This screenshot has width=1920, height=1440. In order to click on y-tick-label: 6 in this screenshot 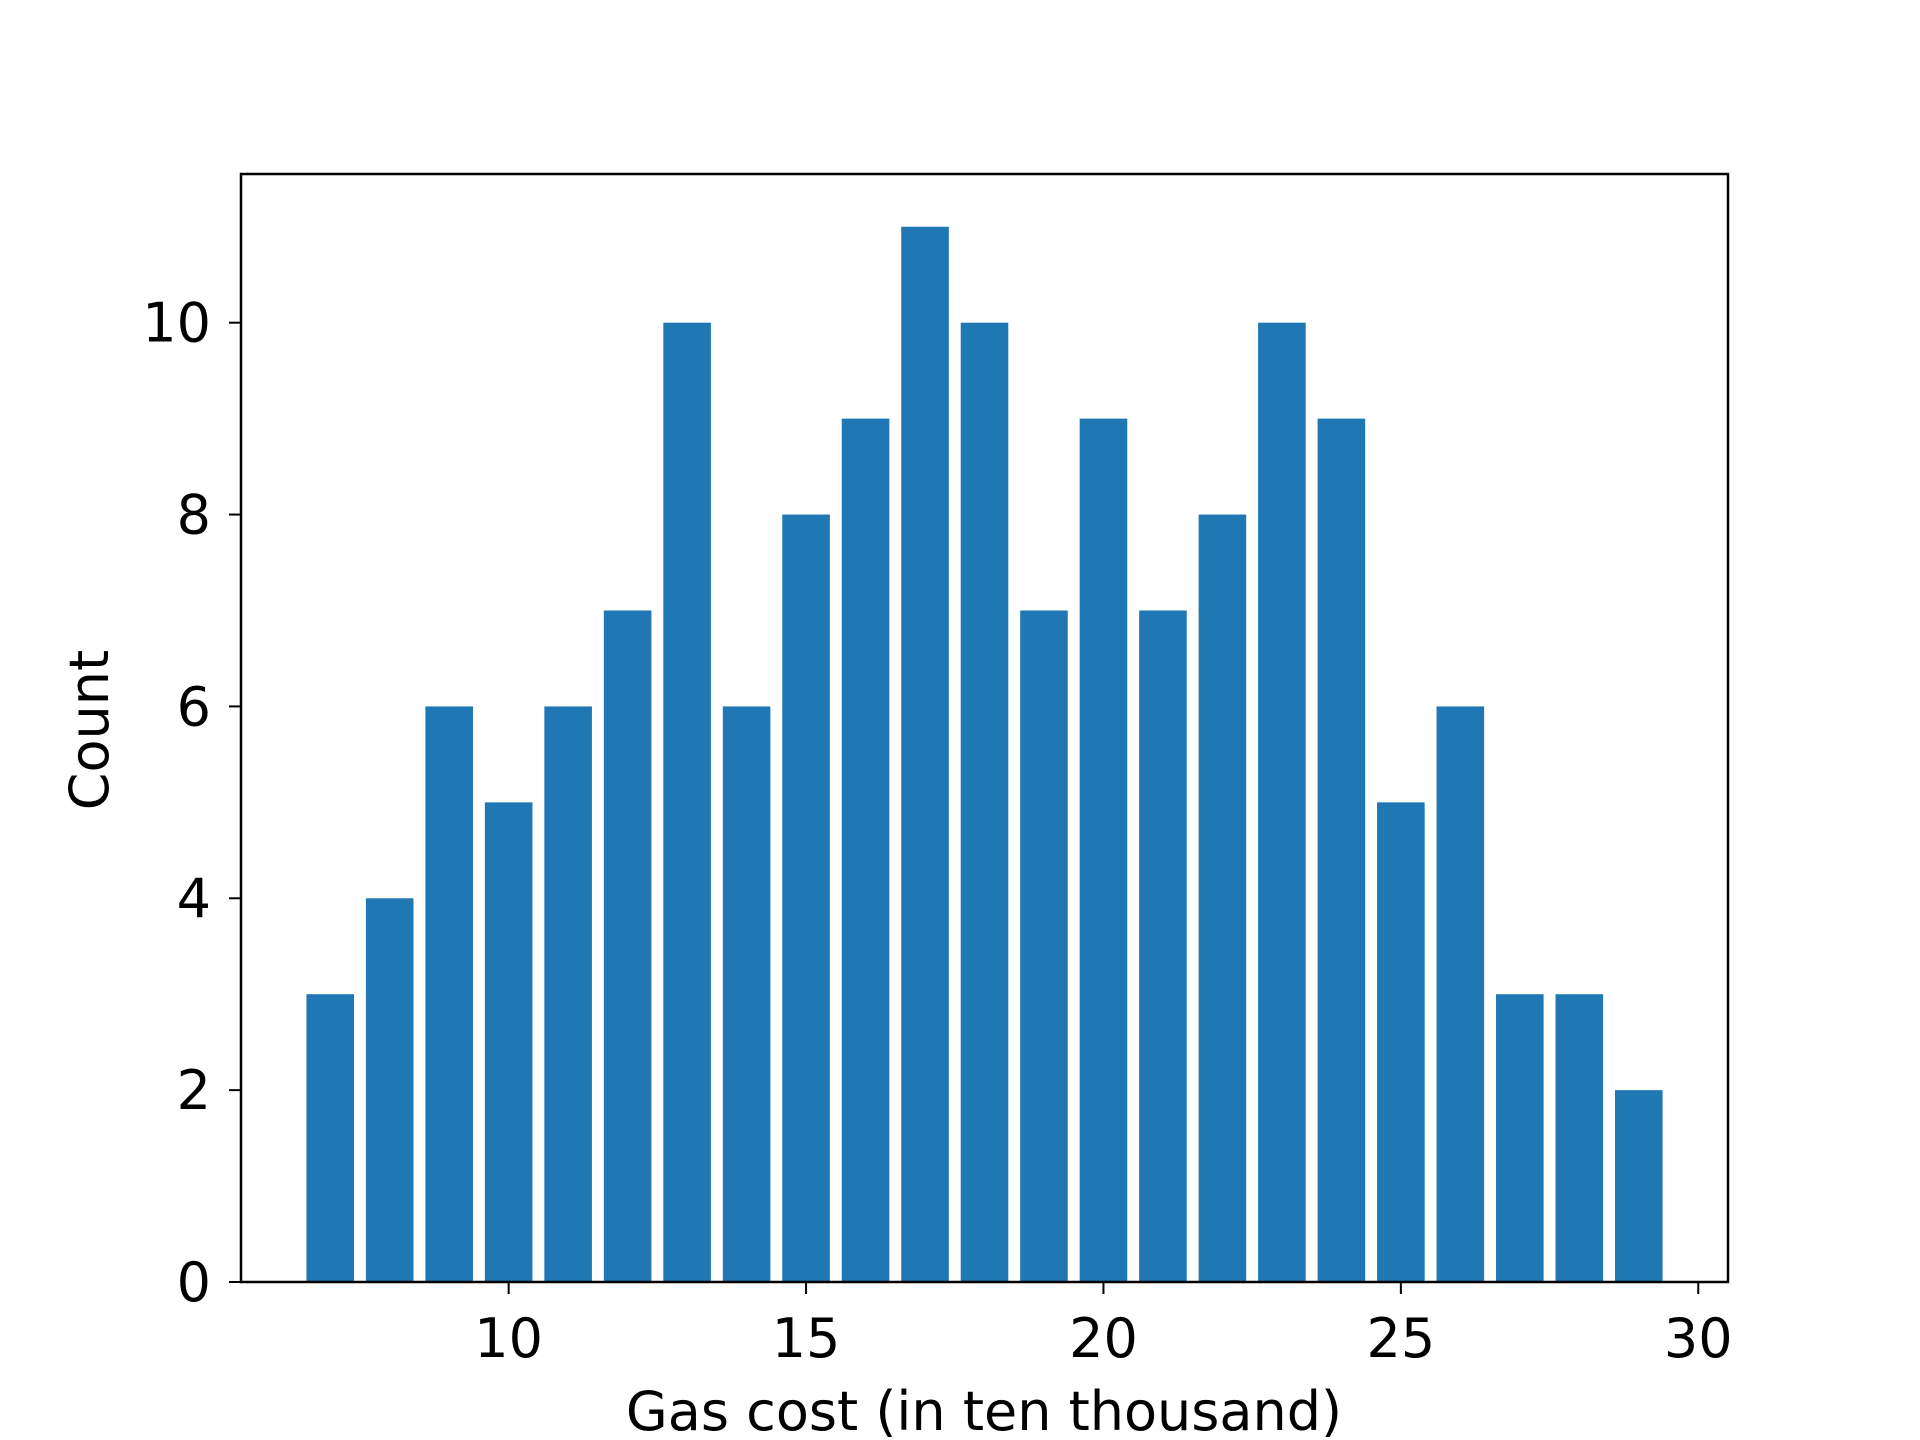, I will do `click(194, 706)`.